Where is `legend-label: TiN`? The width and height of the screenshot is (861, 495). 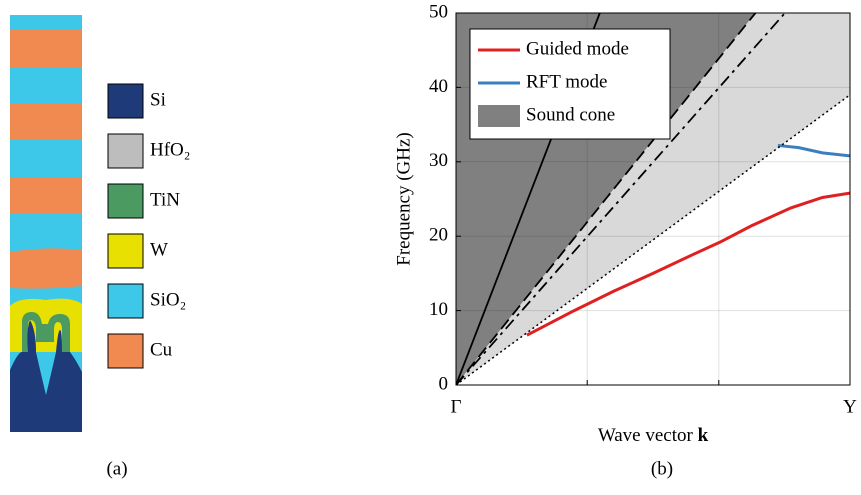
legend-label: TiN is located at coordinates (165, 199).